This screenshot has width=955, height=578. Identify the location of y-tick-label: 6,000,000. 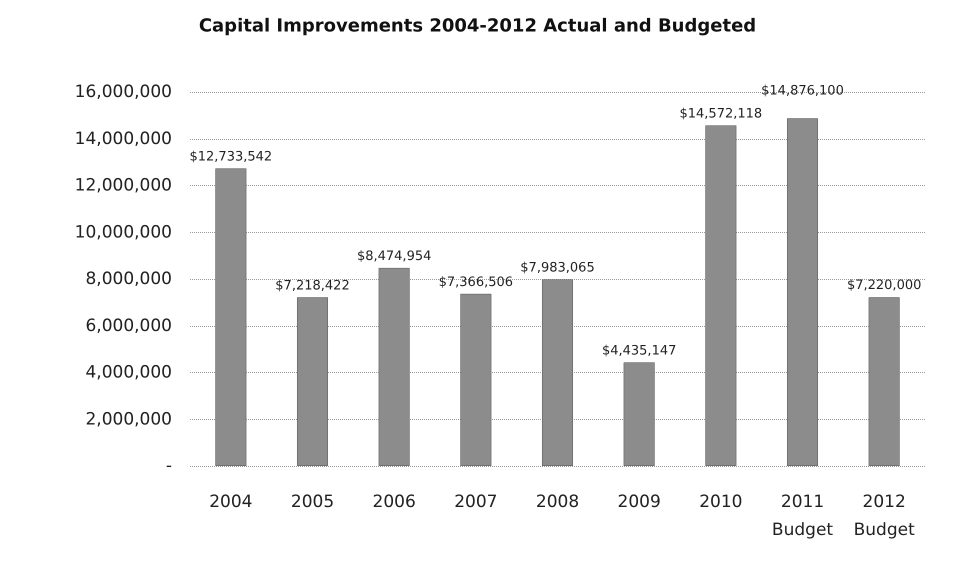
(128, 326).